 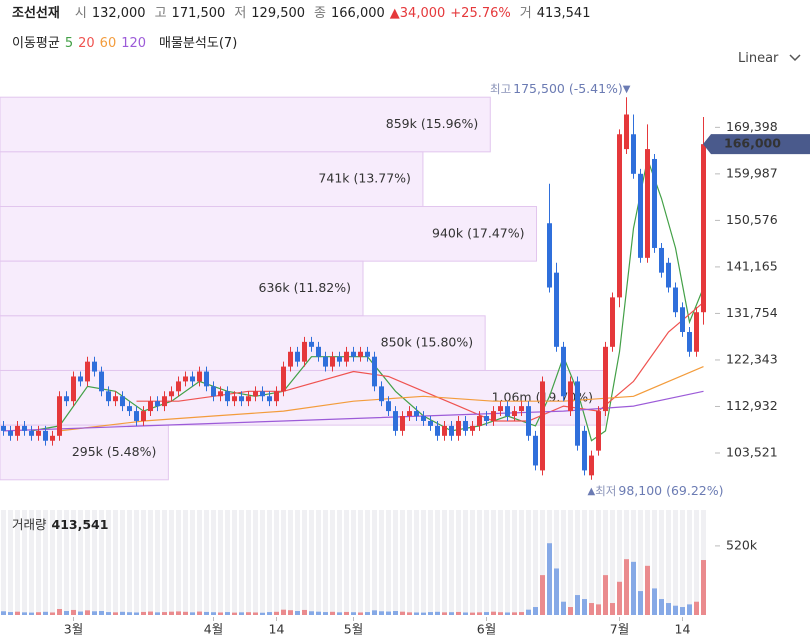 What do you see at coordinates (500, 89) in the screenshot?
I see `max-prefix: 최고` at bounding box center [500, 89].